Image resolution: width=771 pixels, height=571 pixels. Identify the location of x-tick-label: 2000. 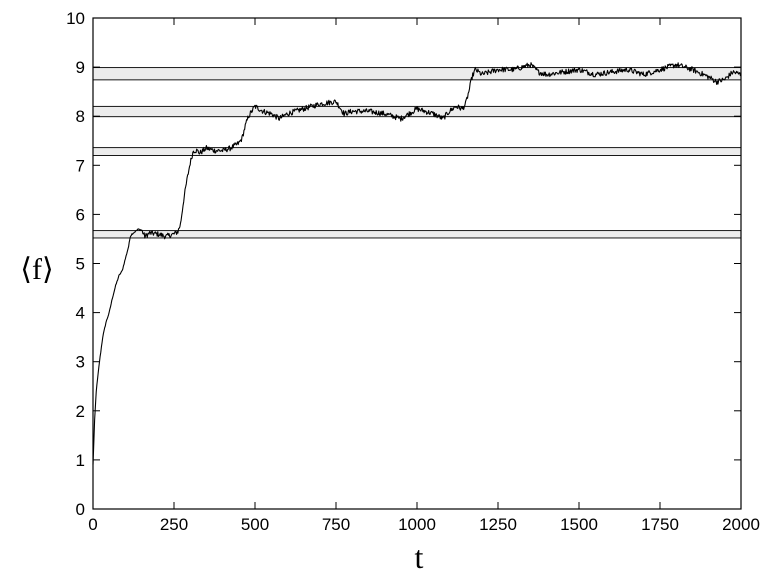
(741, 524).